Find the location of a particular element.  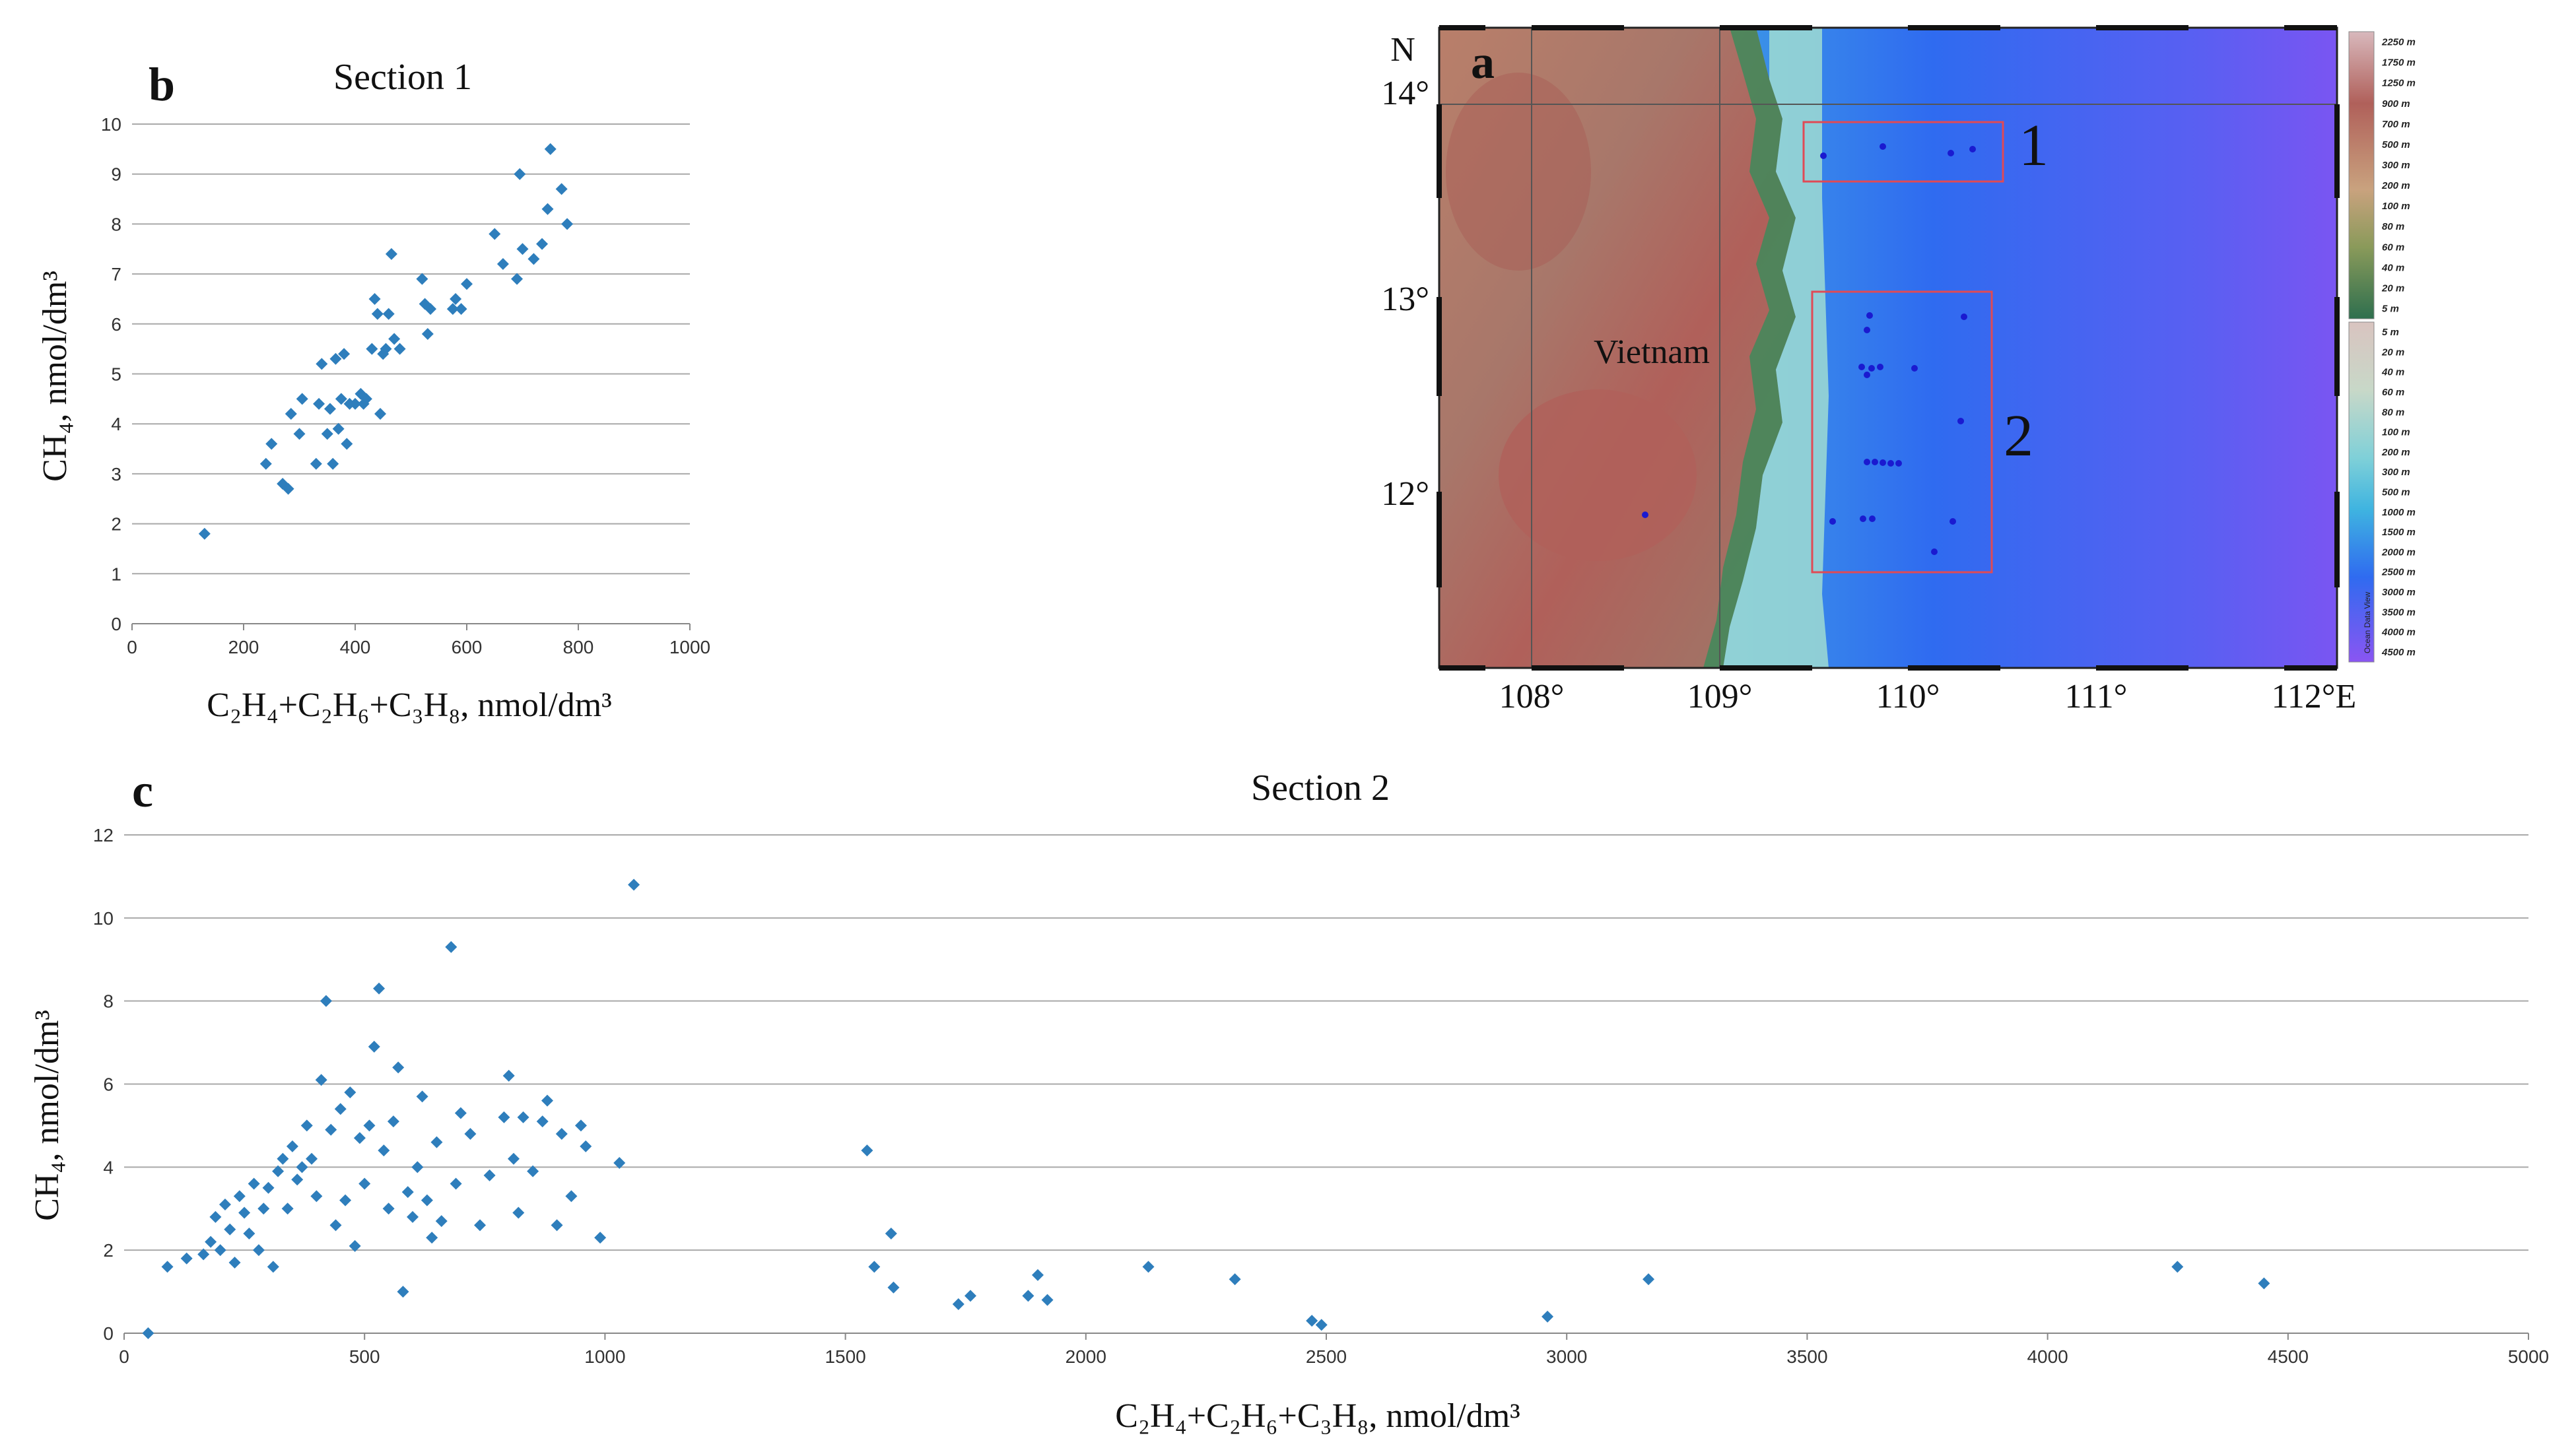

lon-label-111: 111° is located at coordinates (2096, 696).